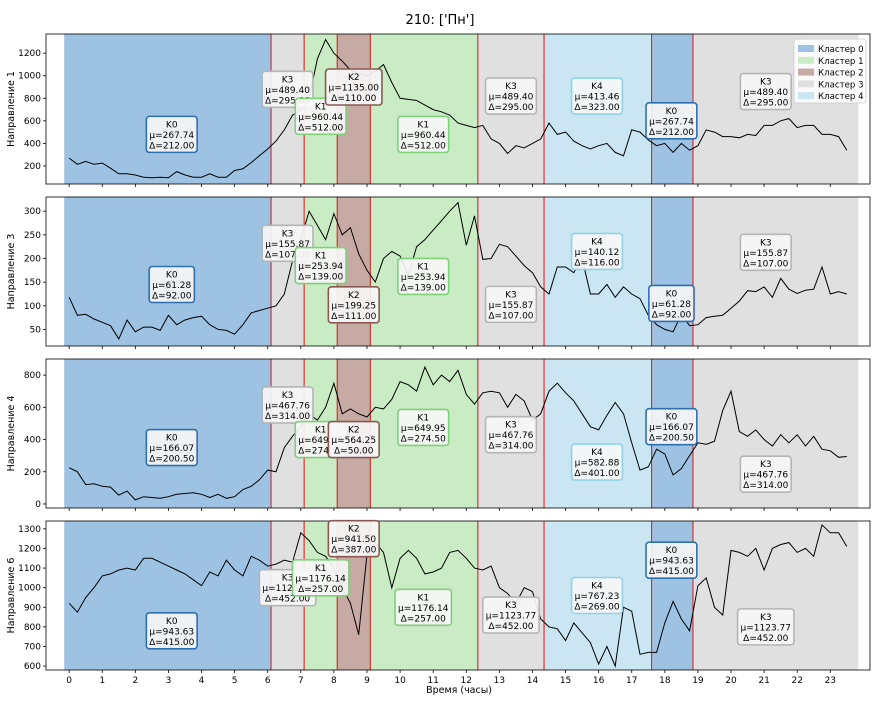 This screenshot has height=708, width=880. I want to click on cluster-annotation: K0μ=943.63Δ=415.00, so click(171, 630).